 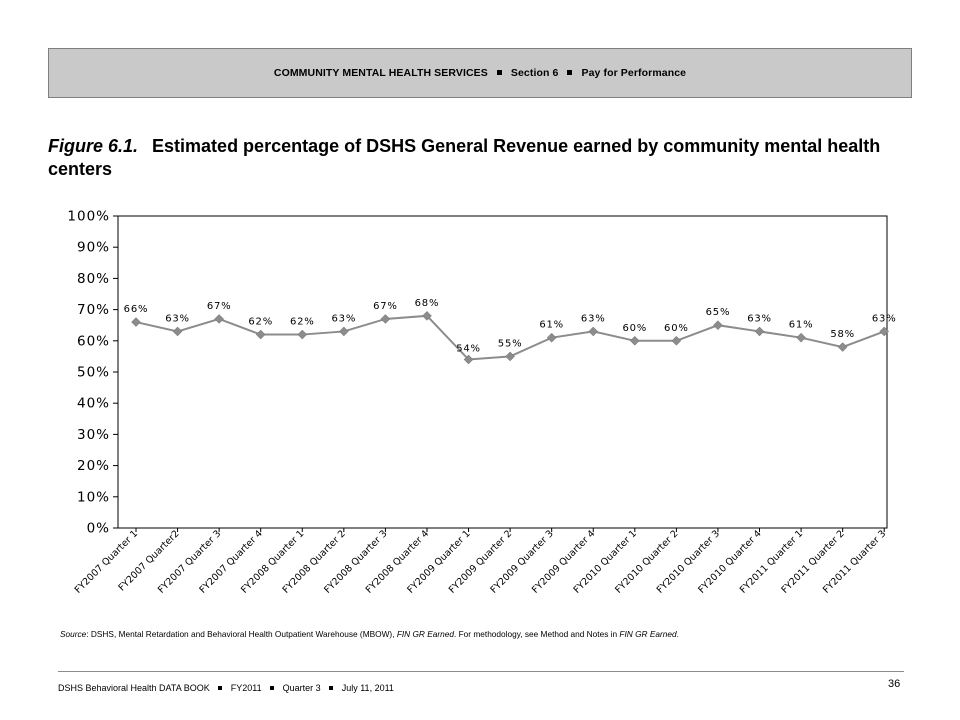 I want to click on y-tick-label: 90%, so click(x=93, y=248).